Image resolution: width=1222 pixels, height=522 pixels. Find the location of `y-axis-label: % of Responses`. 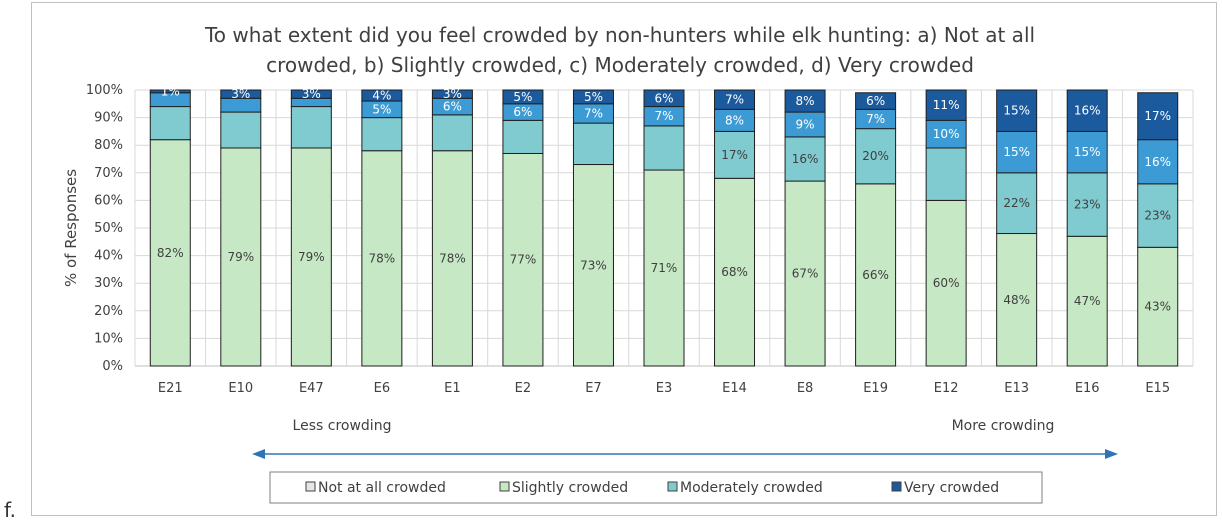

y-axis-label: % of Responses is located at coordinates (71, 228).